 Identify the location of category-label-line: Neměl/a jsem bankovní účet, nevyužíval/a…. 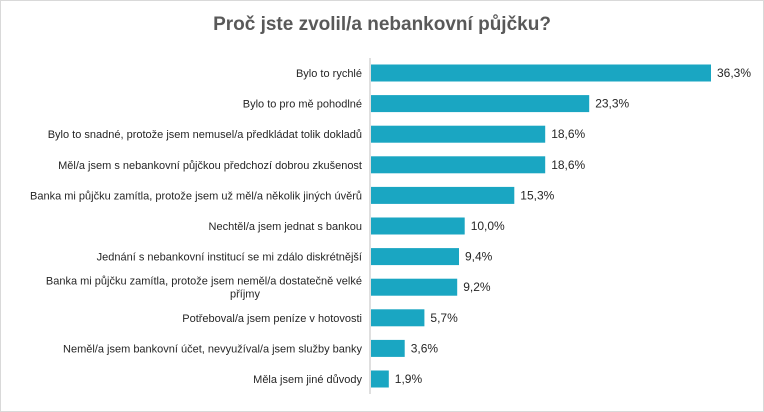
(212, 349).